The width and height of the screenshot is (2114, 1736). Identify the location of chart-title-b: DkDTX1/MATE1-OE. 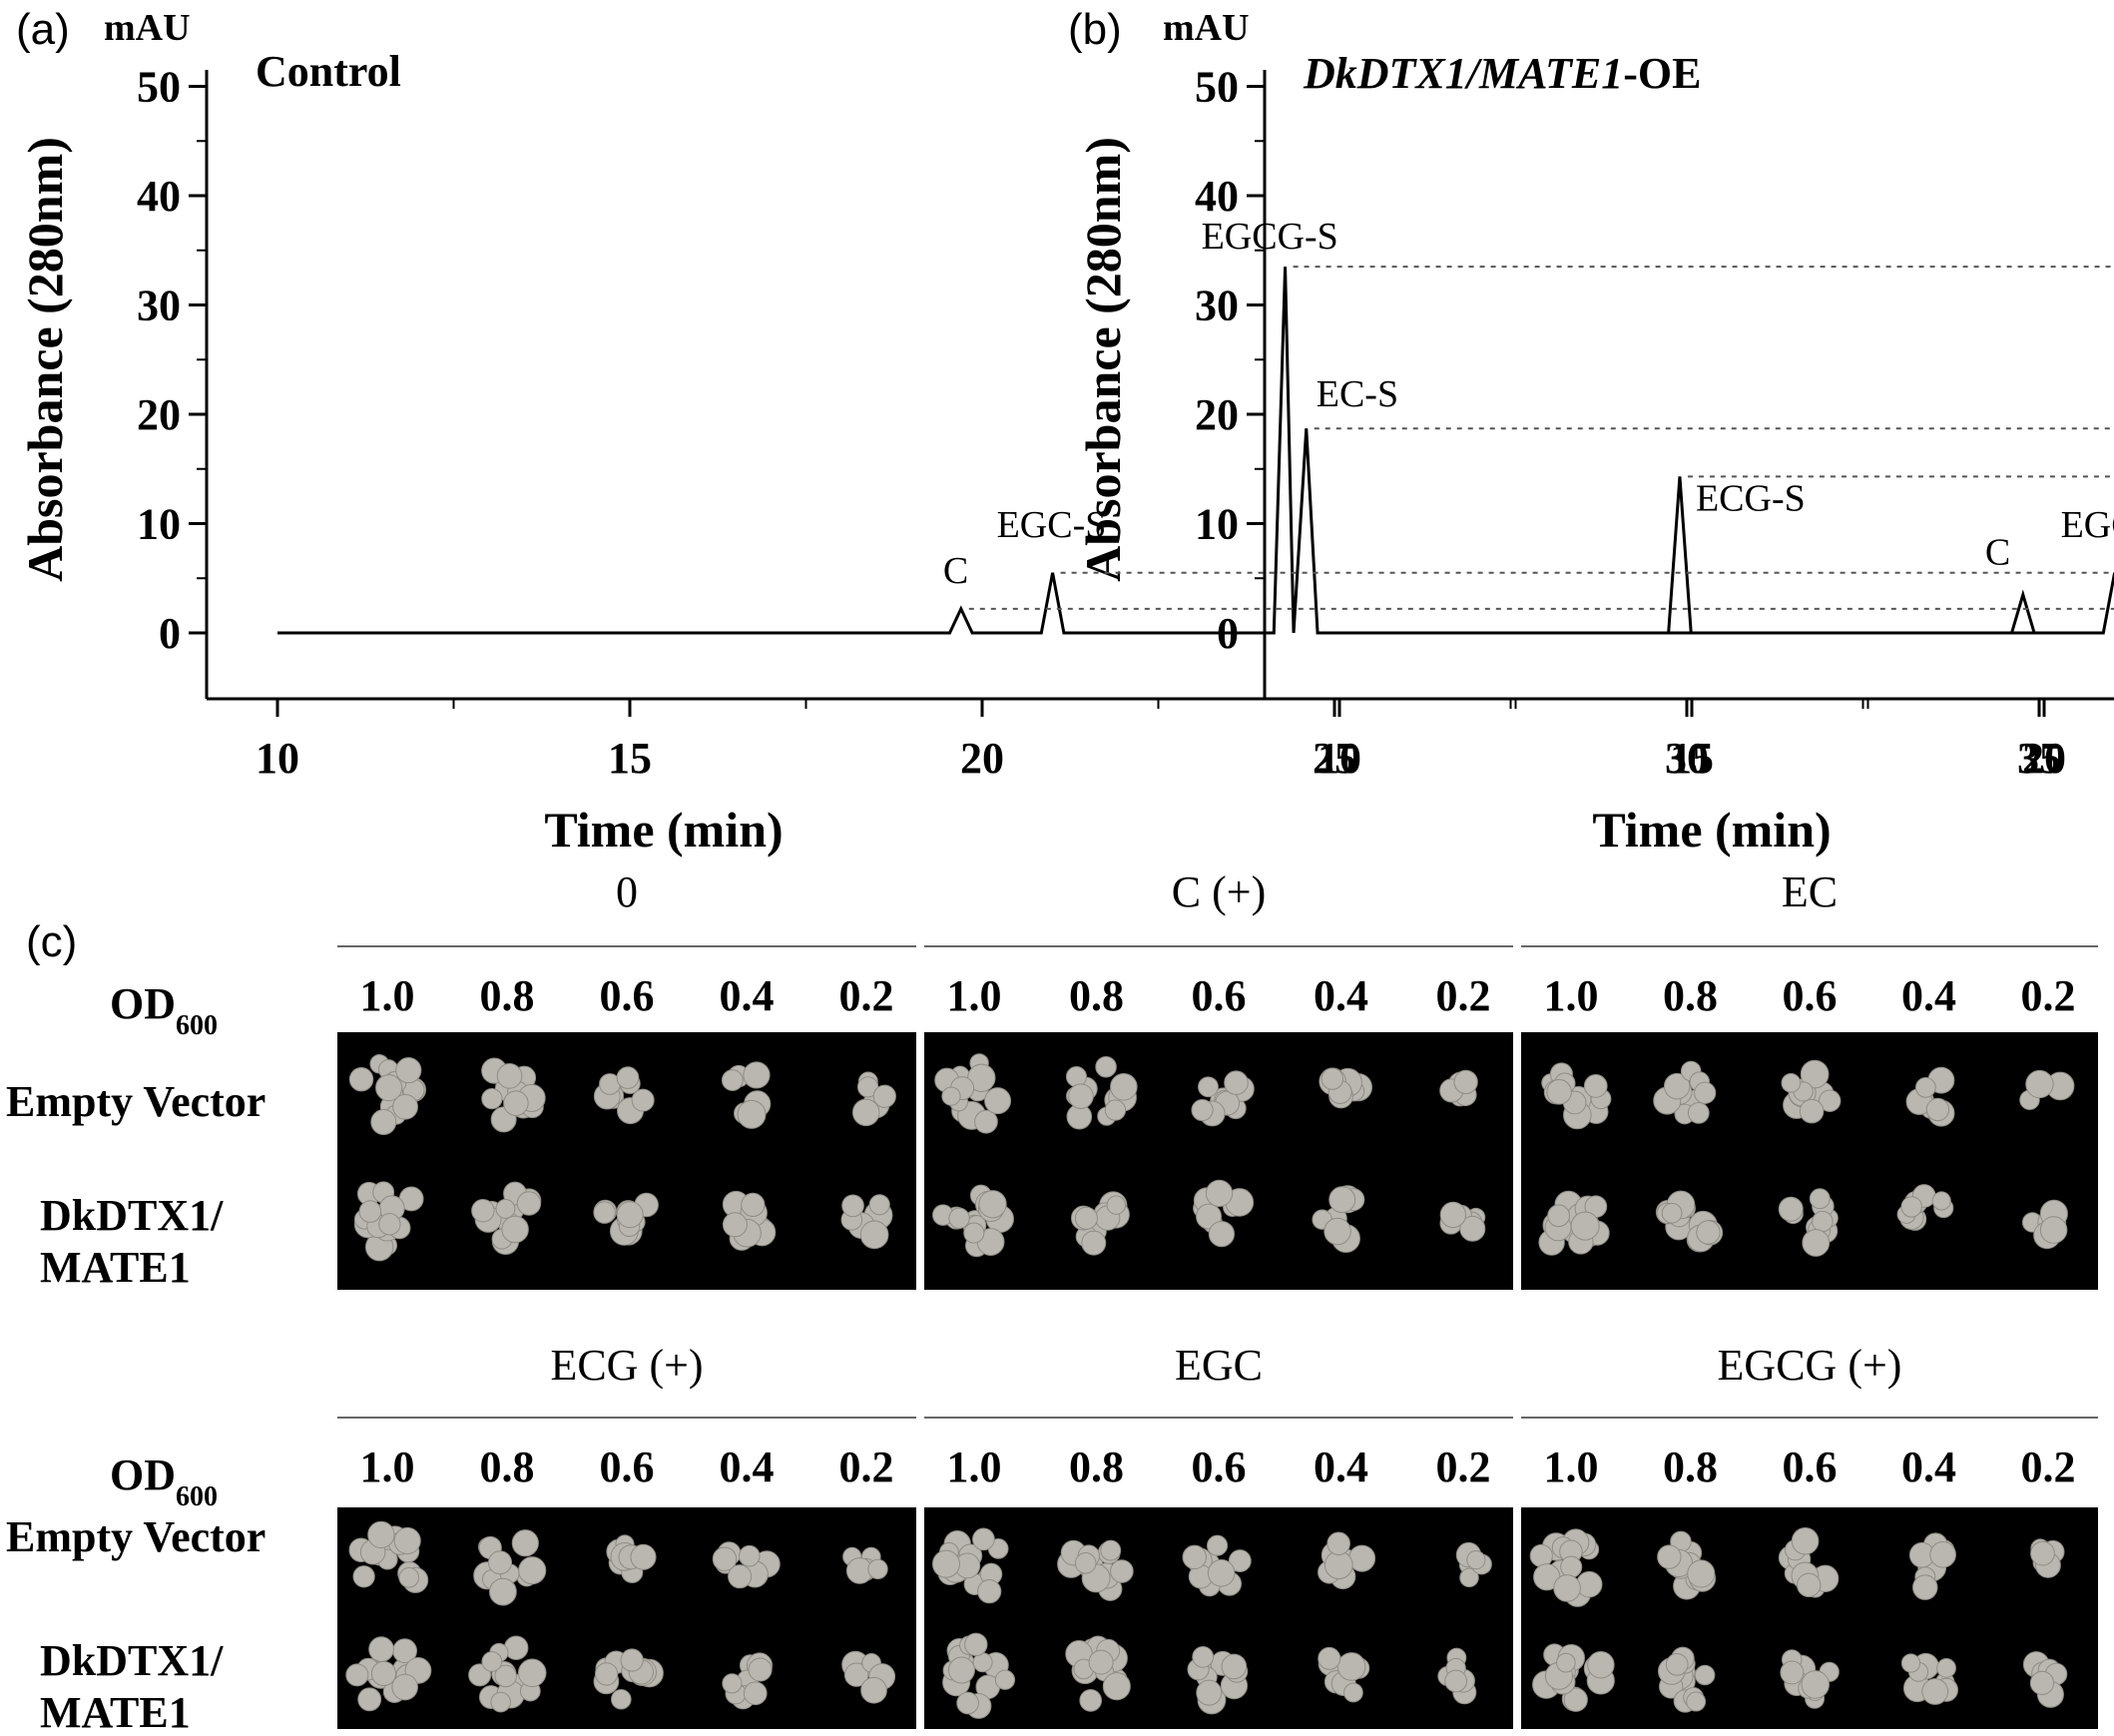
(1502, 73).